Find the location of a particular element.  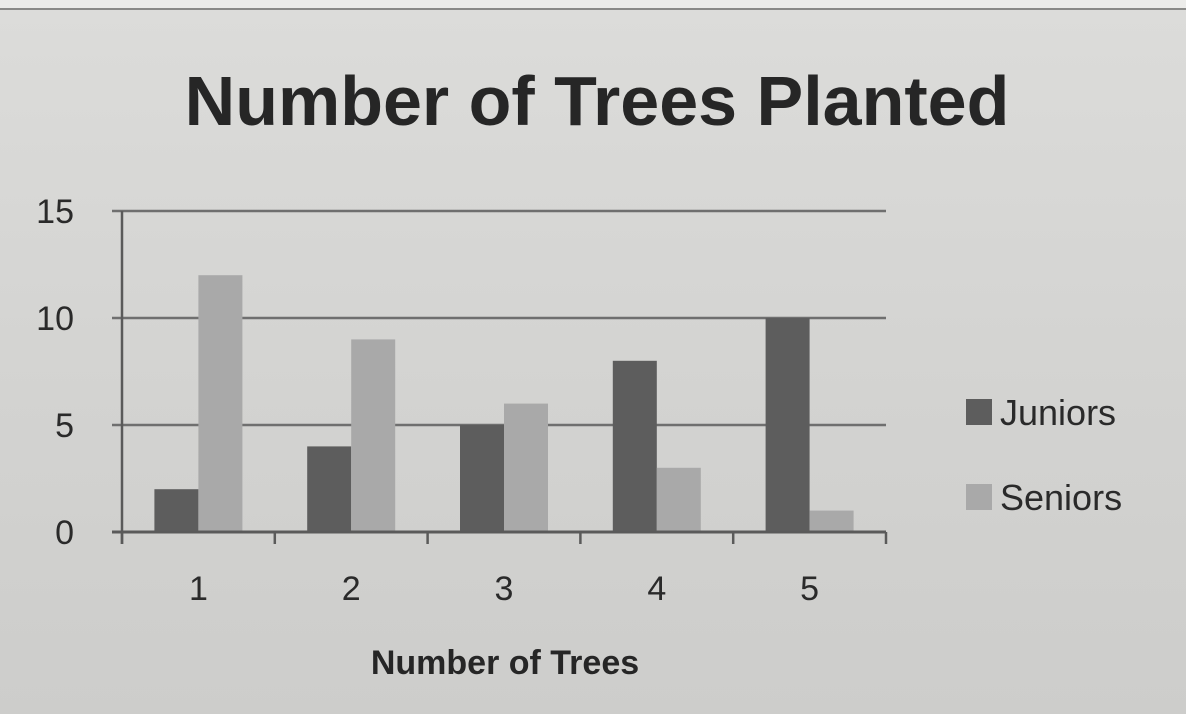

y-tick-label: 0 is located at coordinates (64, 533).